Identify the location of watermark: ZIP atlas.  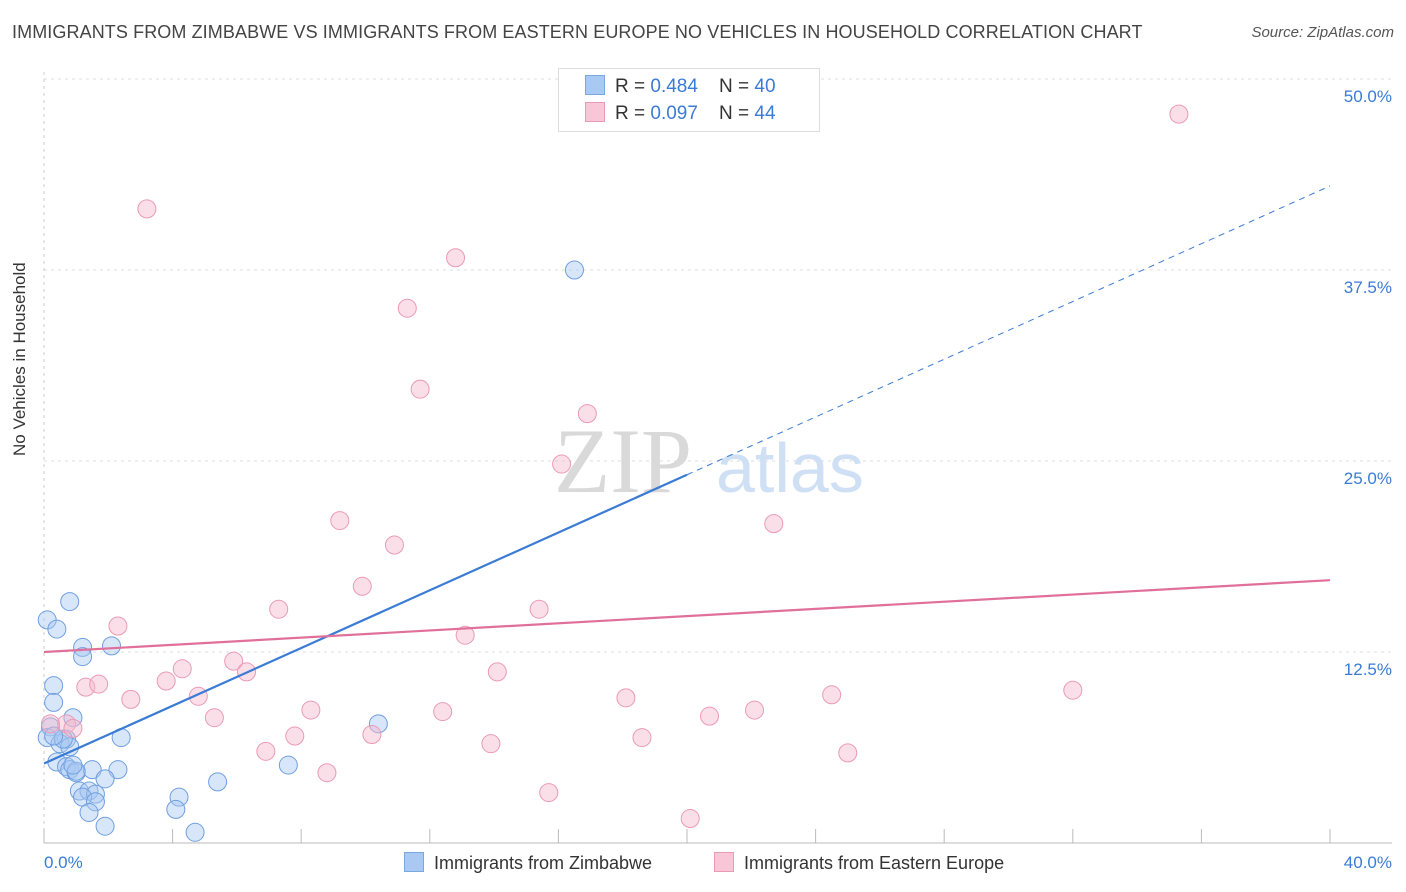
(709, 461).